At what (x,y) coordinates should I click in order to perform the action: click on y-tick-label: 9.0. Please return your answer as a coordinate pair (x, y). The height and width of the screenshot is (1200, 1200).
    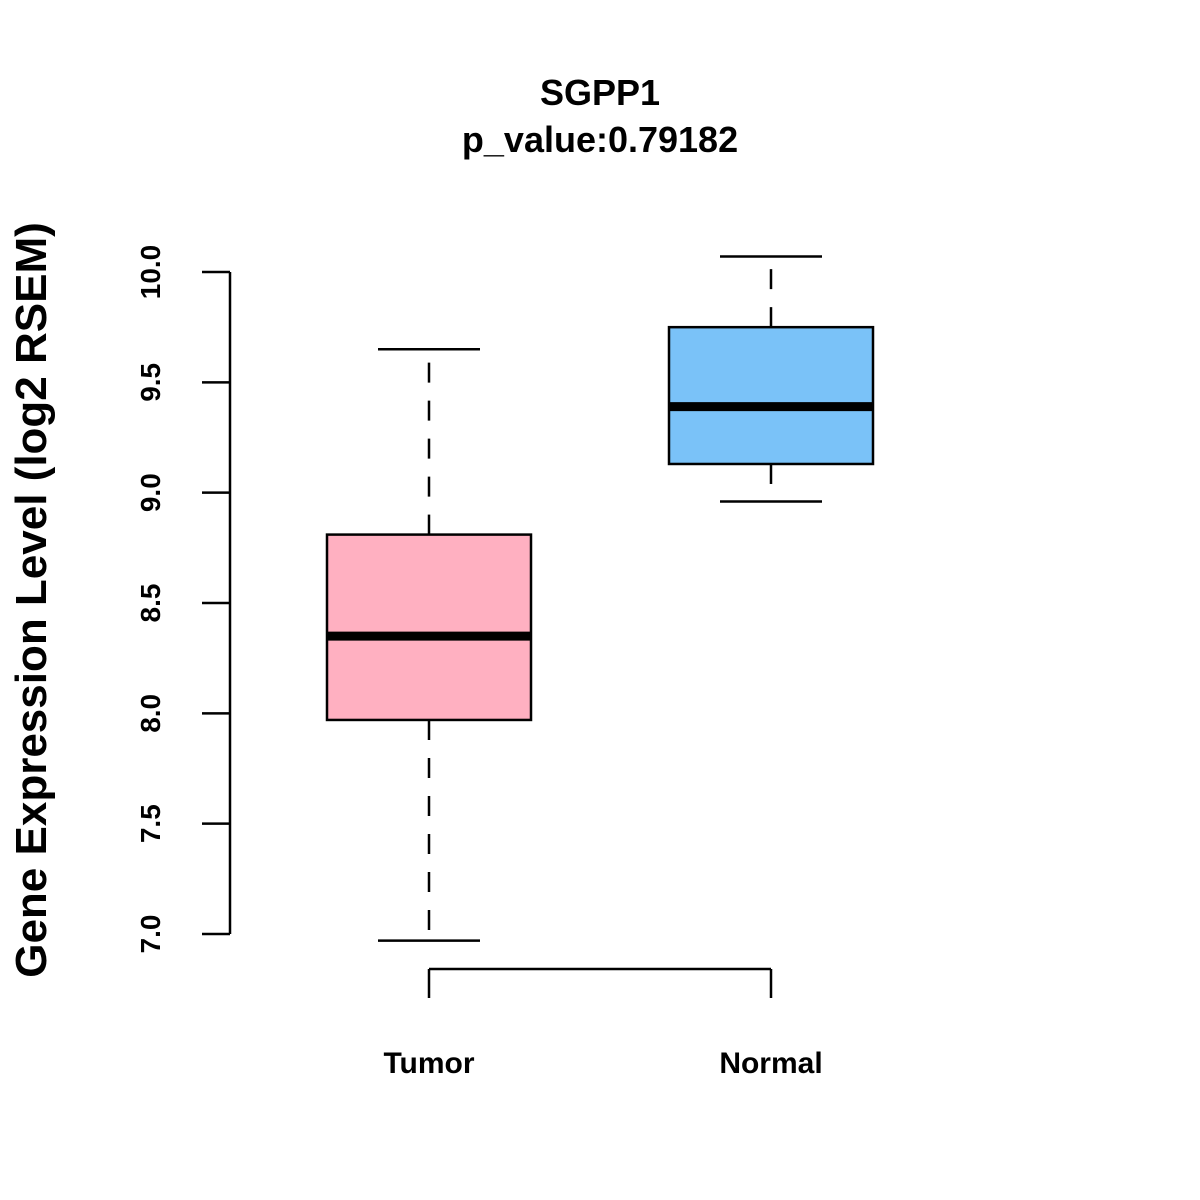
    Looking at the image, I should click on (150, 492).